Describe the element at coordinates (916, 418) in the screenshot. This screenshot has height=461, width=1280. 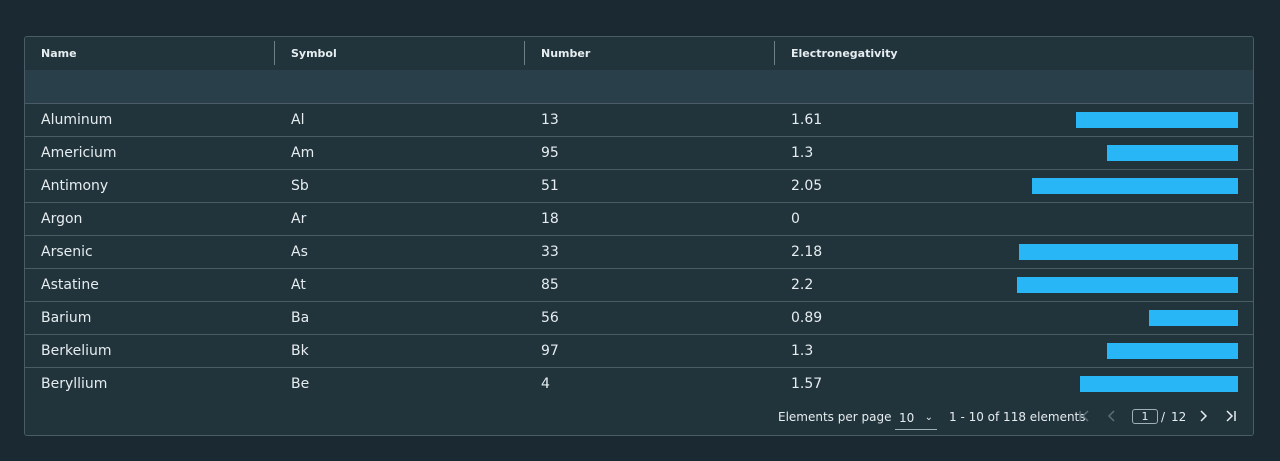
I see `per-page-select: 10 ⌄` at that location.